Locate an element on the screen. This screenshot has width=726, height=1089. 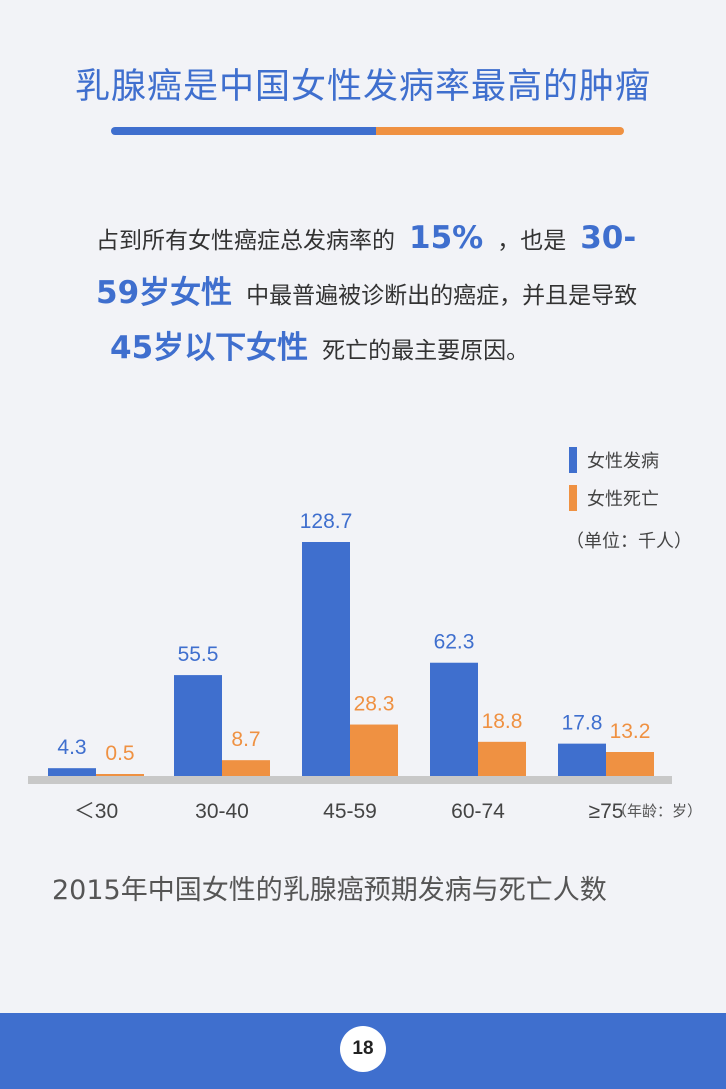
chart-caption: 2015年中国女性的乳腺癌预期发病与死亡人数 is located at coordinates (329, 890).